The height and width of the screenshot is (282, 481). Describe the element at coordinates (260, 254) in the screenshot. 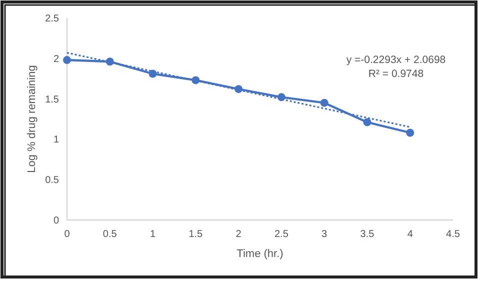

I see `x-axis-title: Time (hr.)` at that location.